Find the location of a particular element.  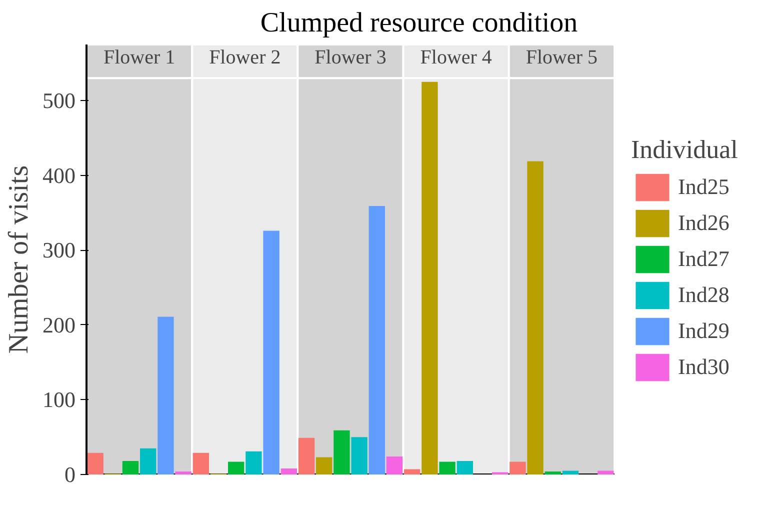

legend-label: Ind28 is located at coordinates (704, 295).